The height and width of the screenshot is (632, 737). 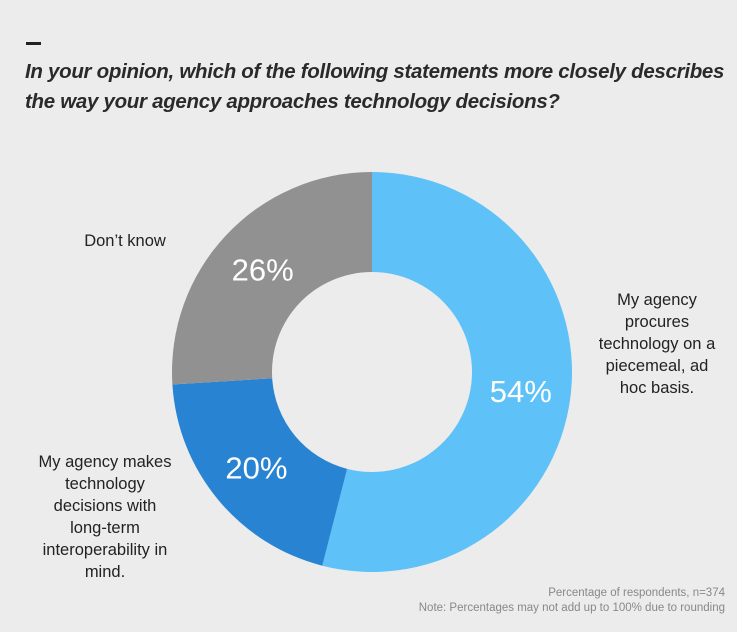 What do you see at coordinates (657, 366) in the screenshot?
I see `slice-label-line: piecemeal, ad` at bounding box center [657, 366].